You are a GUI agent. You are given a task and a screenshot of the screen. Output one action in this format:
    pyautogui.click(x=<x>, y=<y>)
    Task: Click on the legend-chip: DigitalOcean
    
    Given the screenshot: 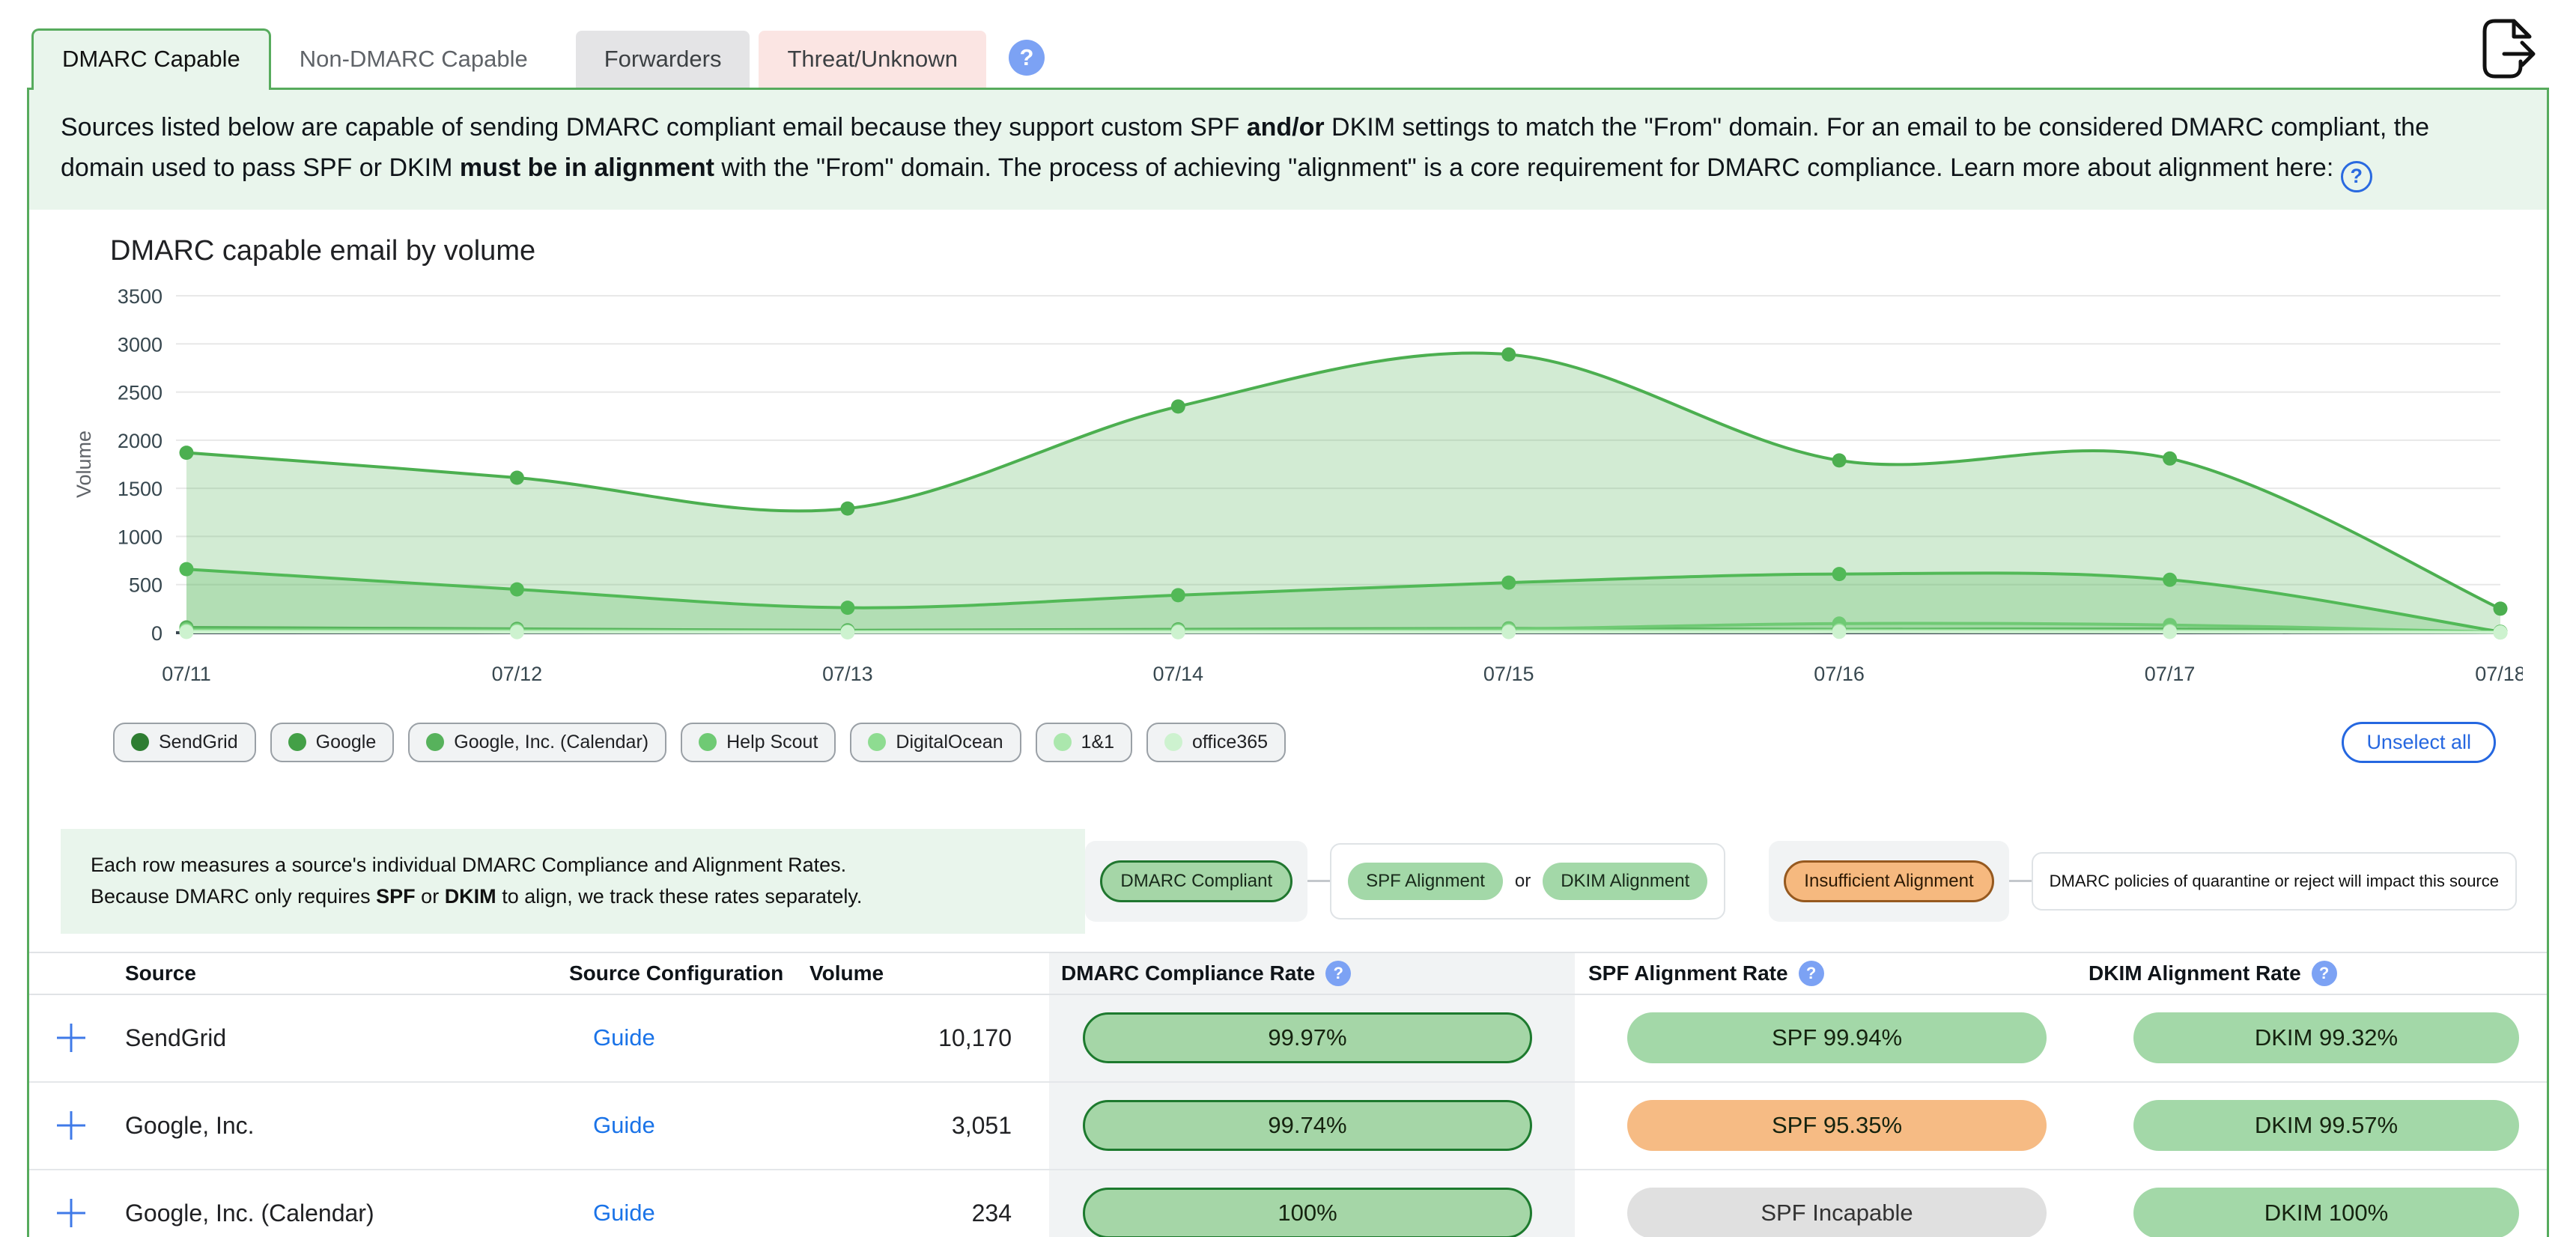 What is the action you would take?
    pyautogui.click(x=935, y=742)
    